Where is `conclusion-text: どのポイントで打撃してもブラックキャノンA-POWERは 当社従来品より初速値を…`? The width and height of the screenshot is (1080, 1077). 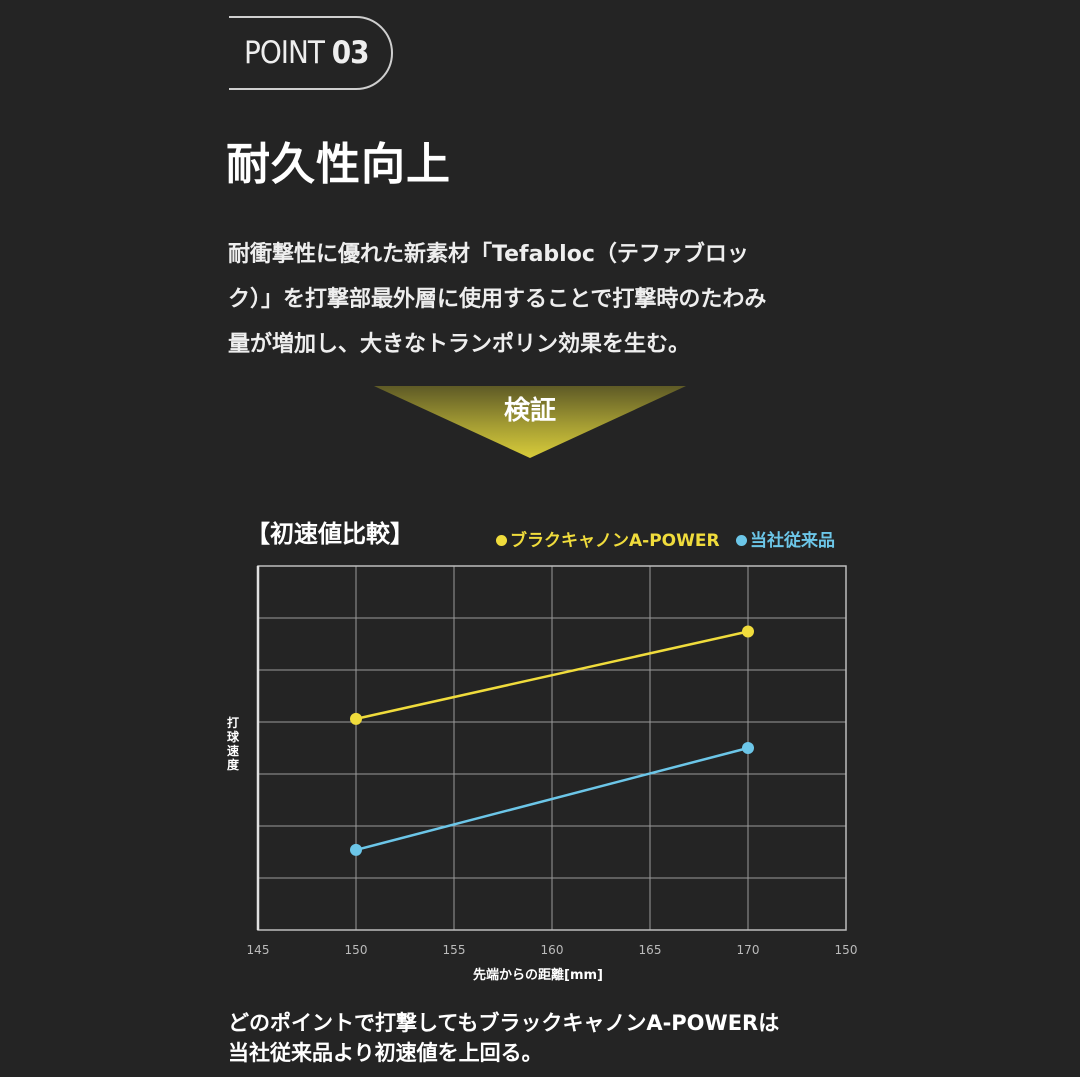 conclusion-text: どのポイントで打撃してもブラックキャノンA-POWERは 当社従来品より初速値を… is located at coordinates (503, 1038).